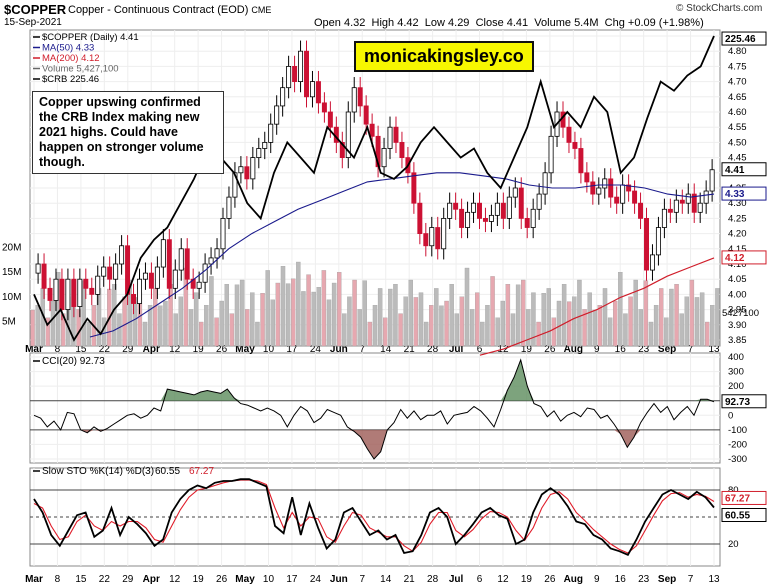 The image size is (770, 588). Describe the element at coordinates (480, 579) in the screenshot. I see `x-tick-label-bottom: 6` at that location.